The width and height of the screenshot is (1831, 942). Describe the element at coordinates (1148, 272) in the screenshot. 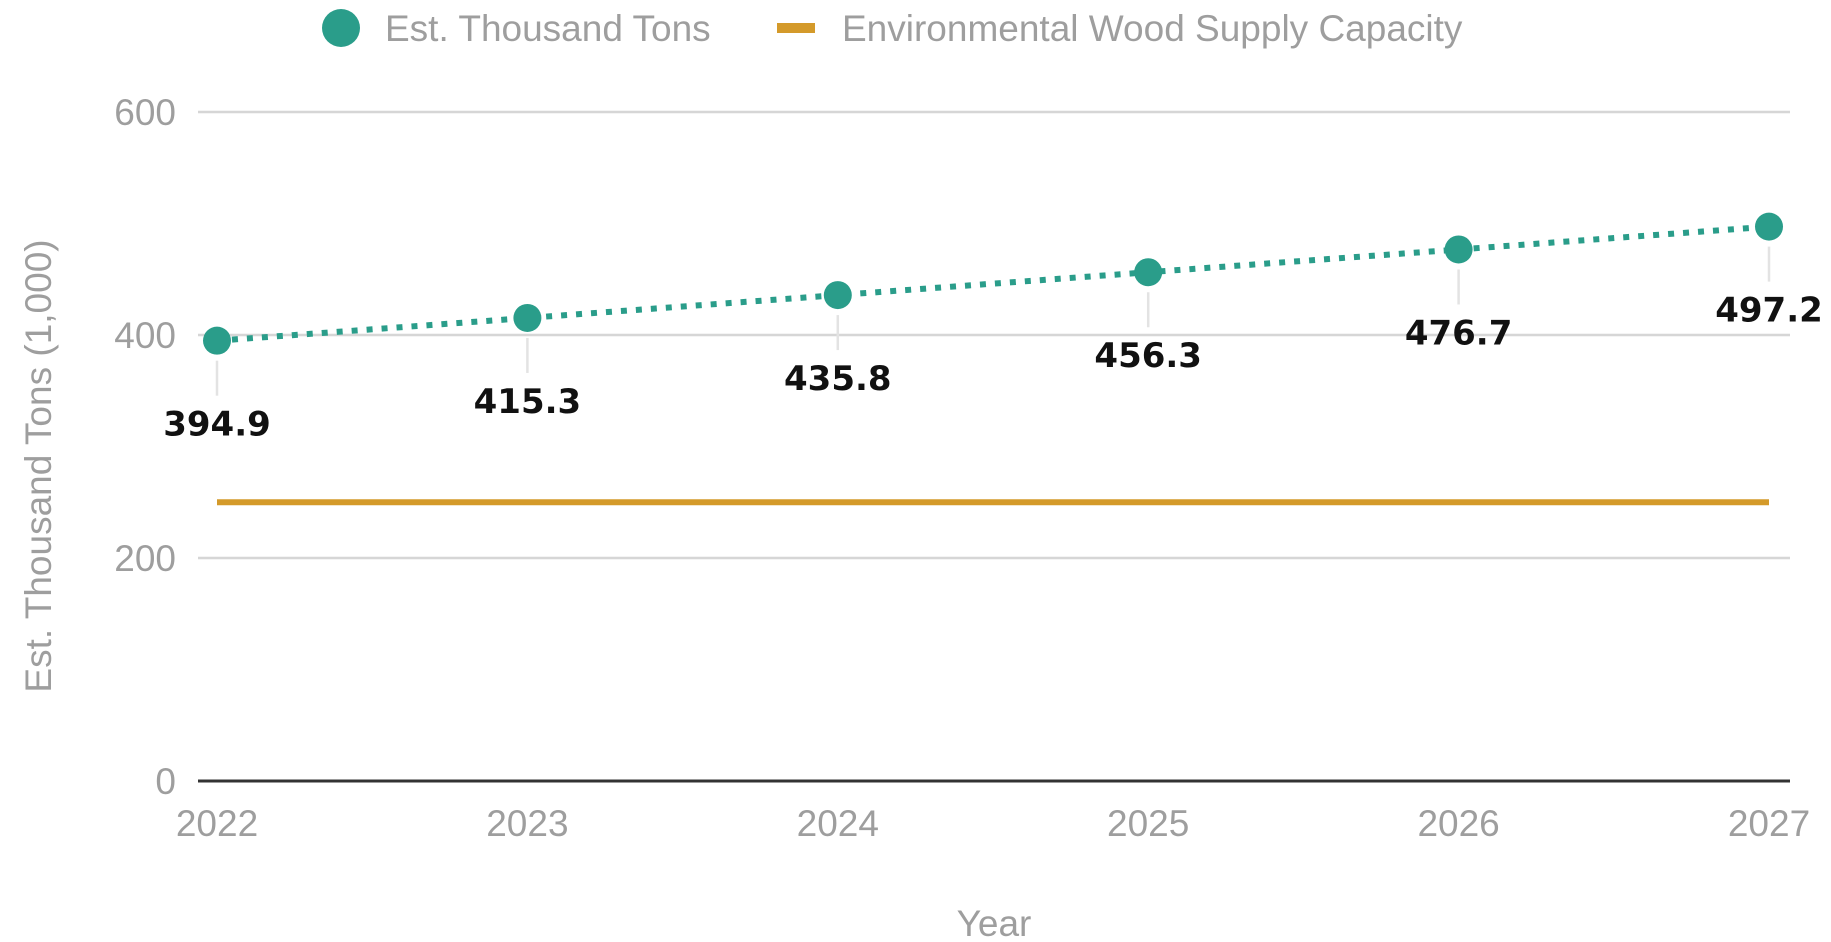

I see `data-point-2025` at that location.